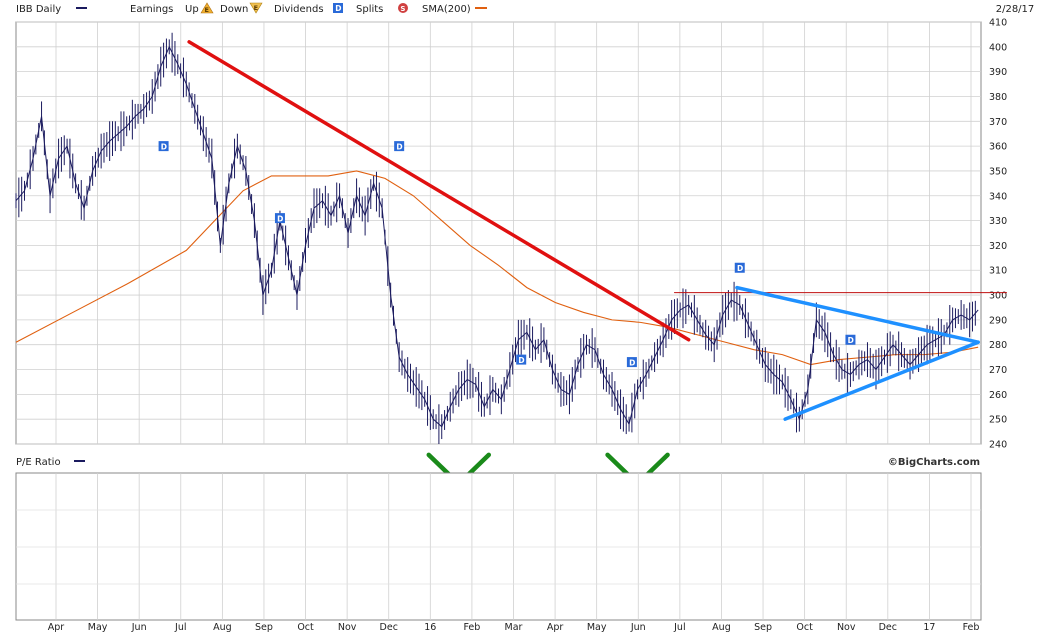 The height and width of the screenshot is (635, 1045). I want to click on y-tick-label: 350, so click(998, 171).